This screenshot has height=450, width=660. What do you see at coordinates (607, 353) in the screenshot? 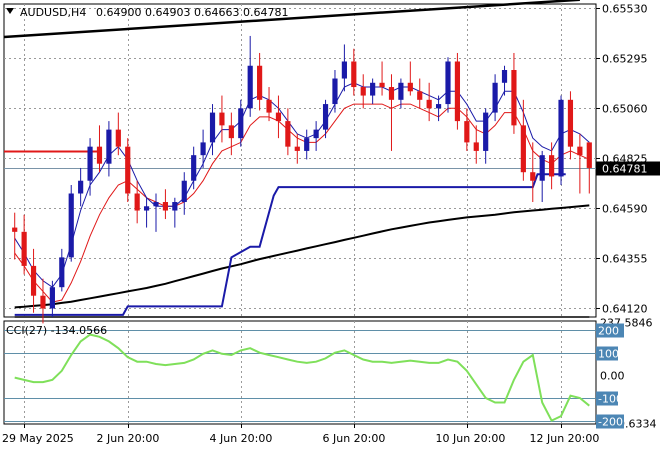
I see `cci-level-box` at bounding box center [607, 353].